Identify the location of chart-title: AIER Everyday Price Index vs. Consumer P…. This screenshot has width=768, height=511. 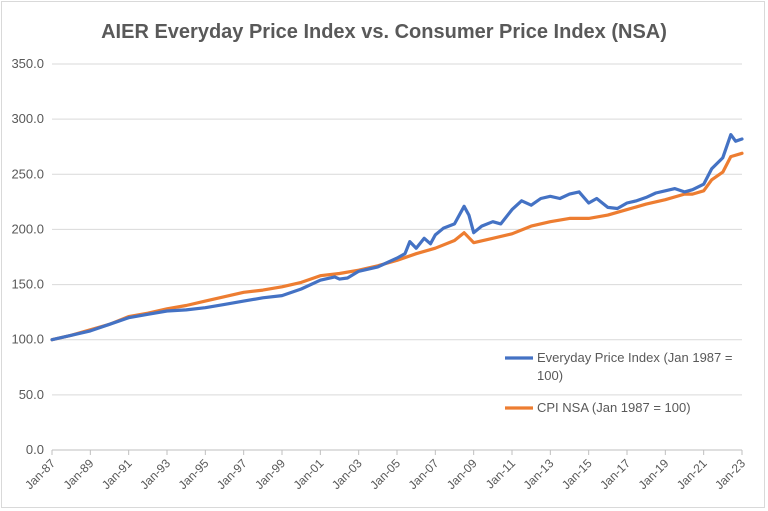
(384, 32).